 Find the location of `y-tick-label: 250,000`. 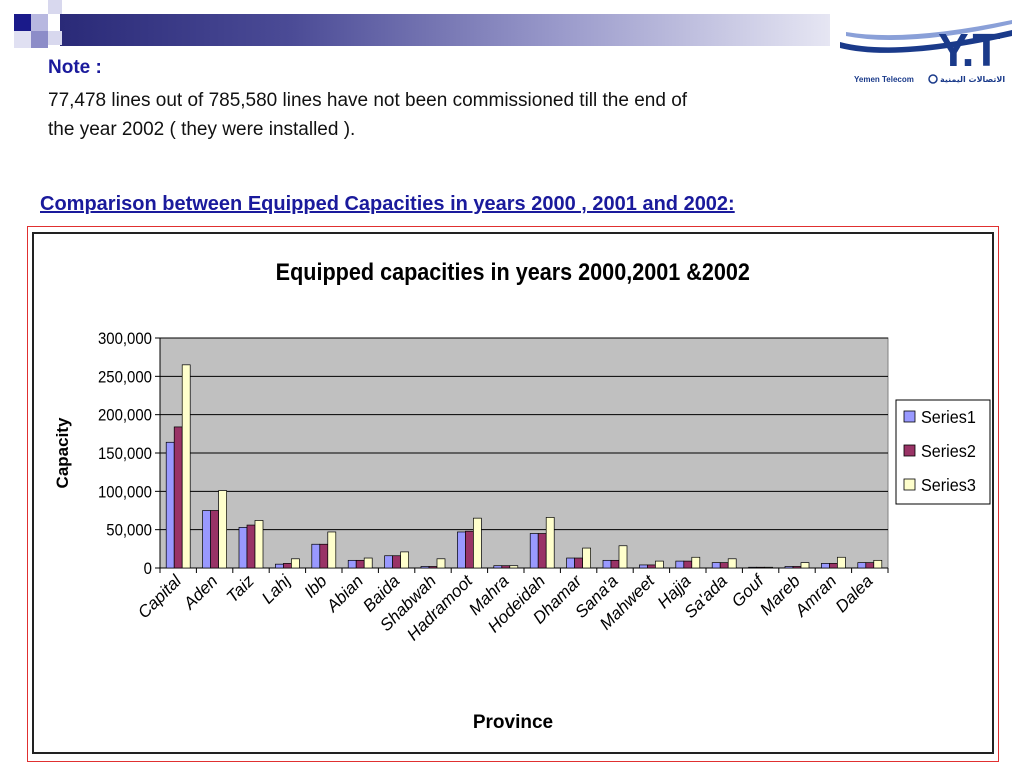

y-tick-label: 250,000 is located at coordinates (125, 378).